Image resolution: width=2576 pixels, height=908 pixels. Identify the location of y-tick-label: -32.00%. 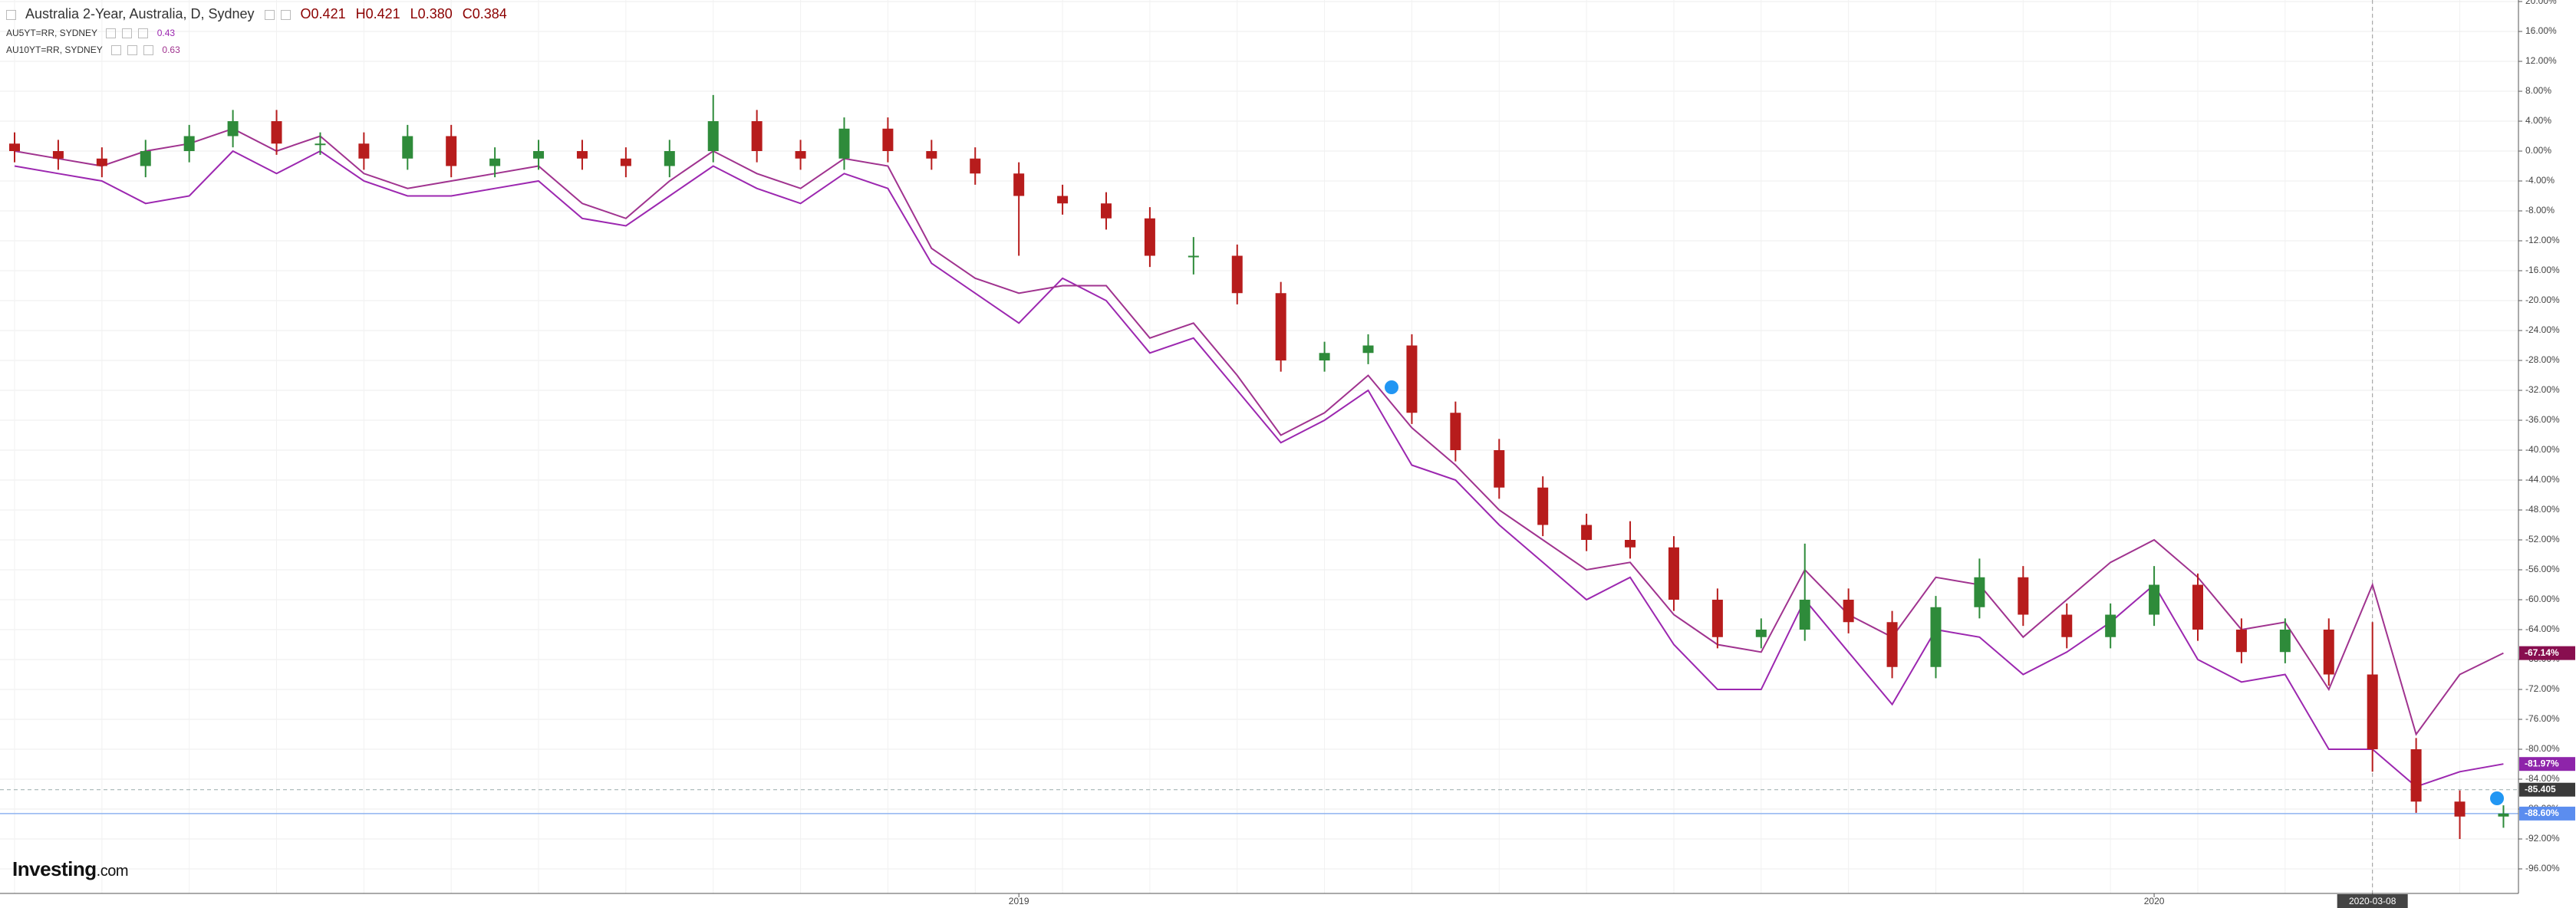
(2542, 389).